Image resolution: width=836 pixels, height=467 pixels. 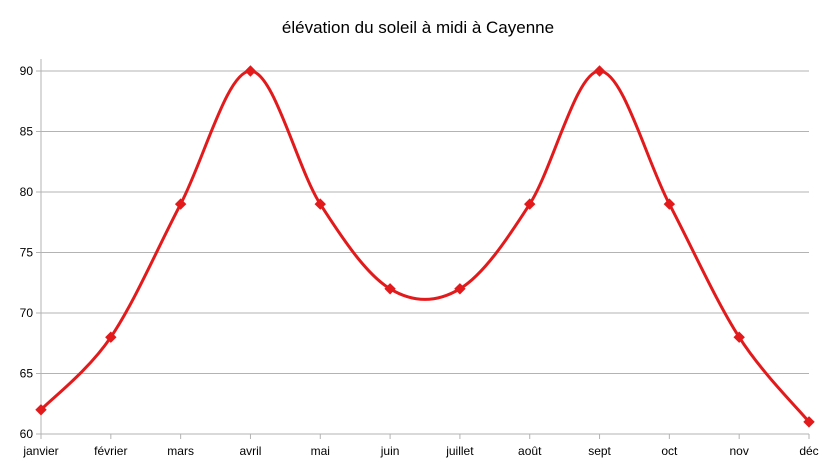 What do you see at coordinates (669, 451) in the screenshot?
I see `x-tick-label: oct` at bounding box center [669, 451].